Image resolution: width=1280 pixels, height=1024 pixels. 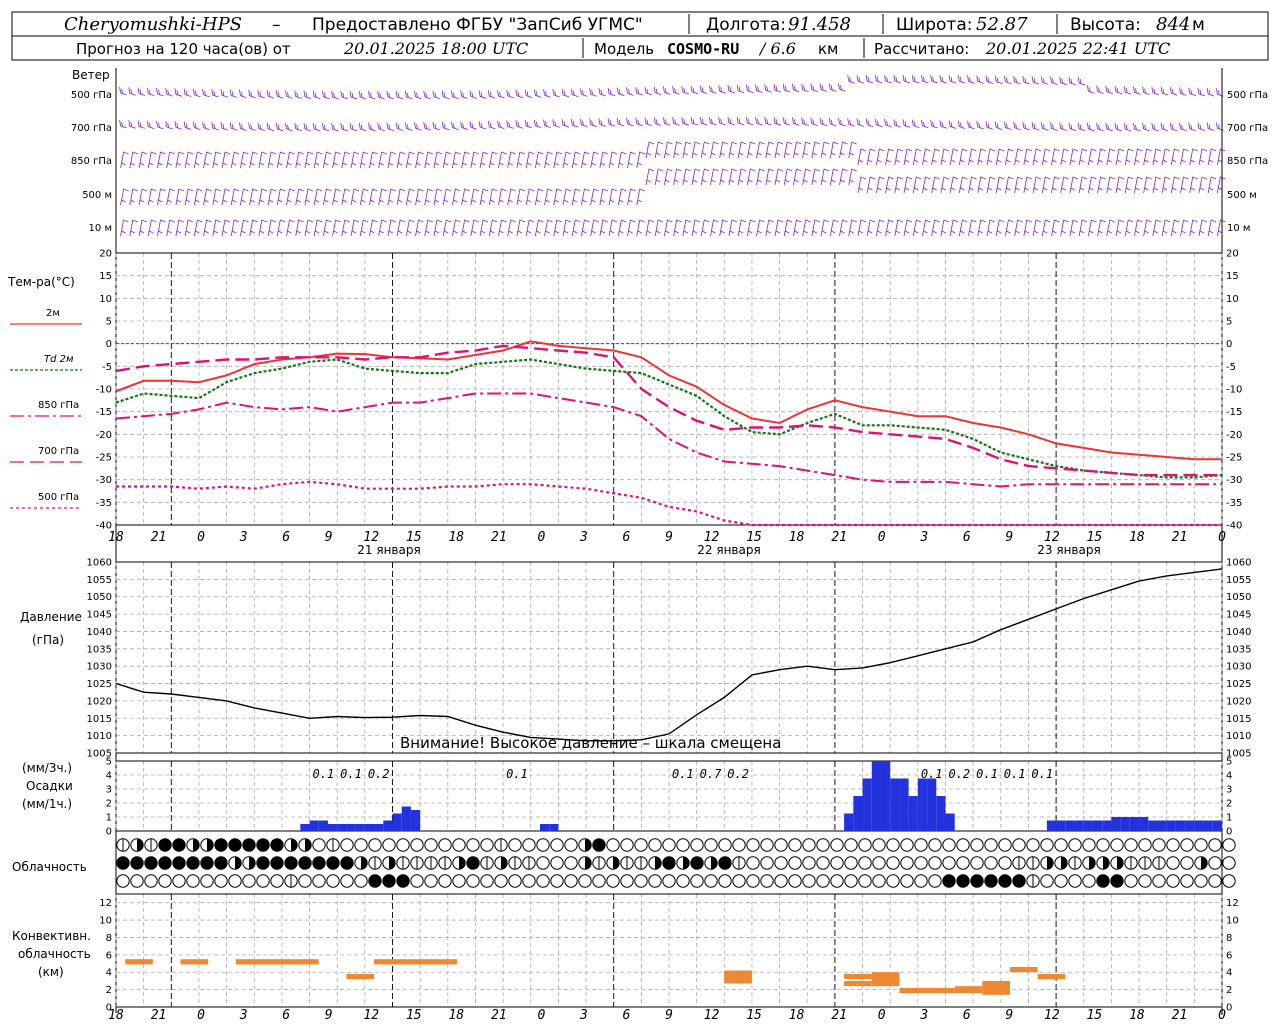 What do you see at coordinates (371, 537) in the screenshot?
I see `x-tick-label: 12` at bounding box center [371, 537].